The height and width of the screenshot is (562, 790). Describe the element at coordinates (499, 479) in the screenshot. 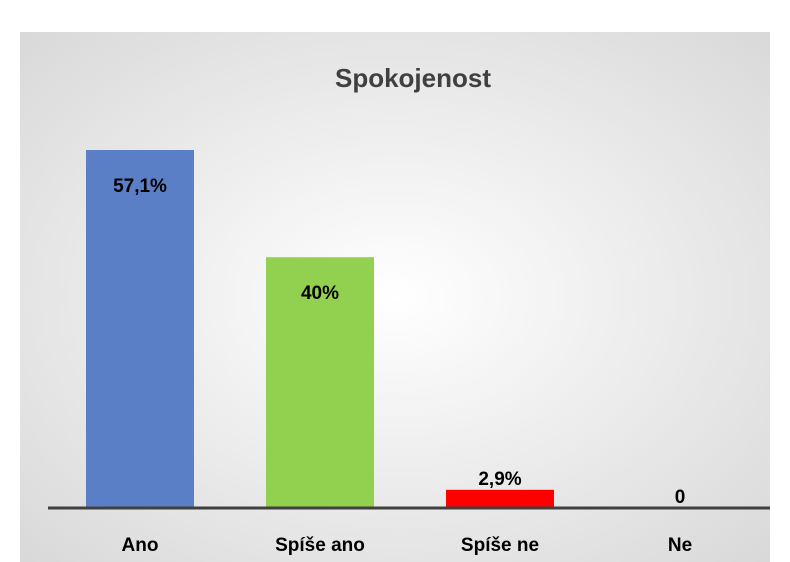

I see `data-label: 2,9%` at that location.